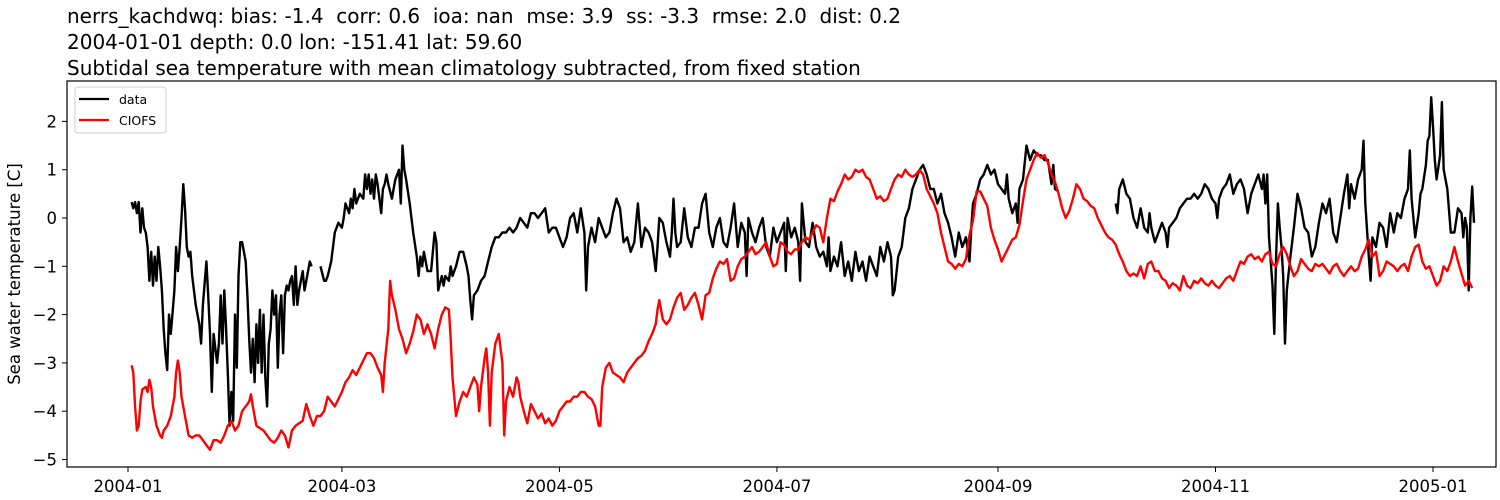  Describe the element at coordinates (998, 486) in the screenshot. I see `x-tick-label: 2004-09` at that location.